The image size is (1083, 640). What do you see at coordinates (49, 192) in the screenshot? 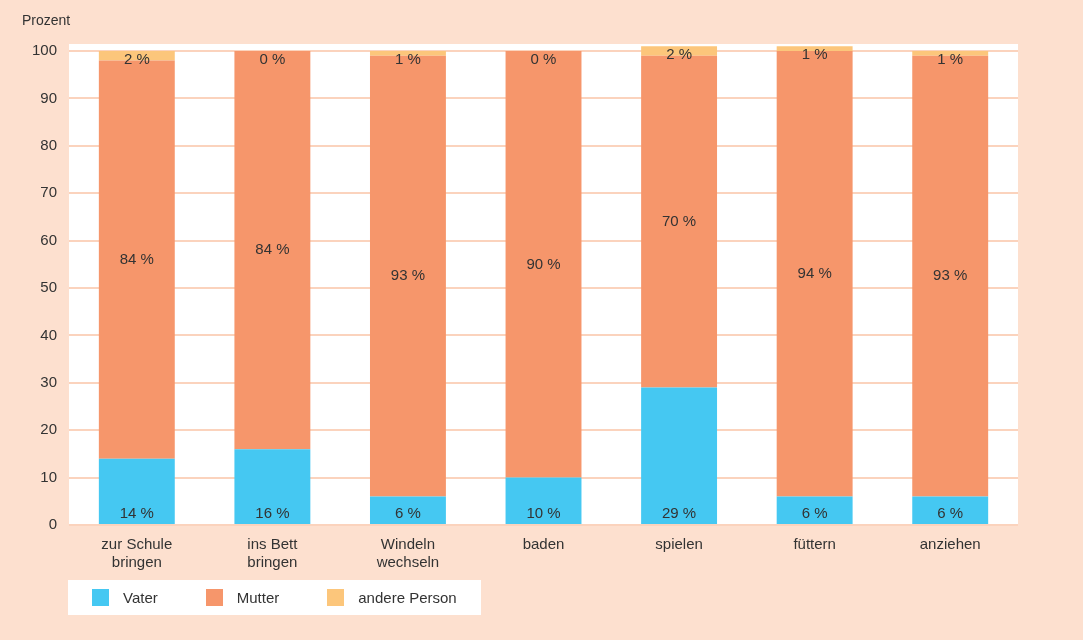
I see `y-tick-label: 70` at bounding box center [49, 192].